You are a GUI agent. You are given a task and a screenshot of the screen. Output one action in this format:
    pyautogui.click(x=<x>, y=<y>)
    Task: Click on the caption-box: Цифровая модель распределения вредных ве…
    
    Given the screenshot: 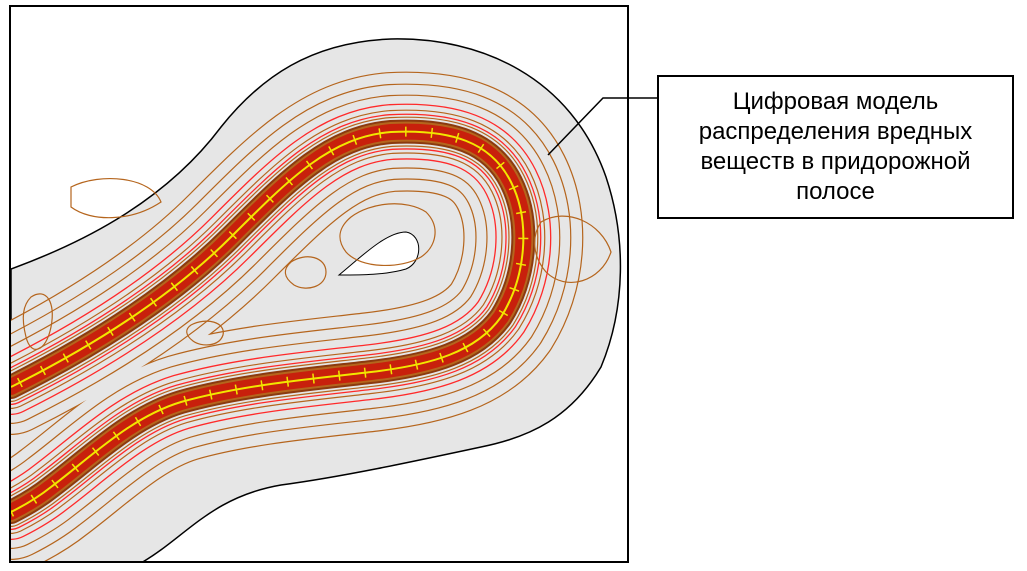 What is the action you would take?
    pyautogui.click(x=835, y=147)
    